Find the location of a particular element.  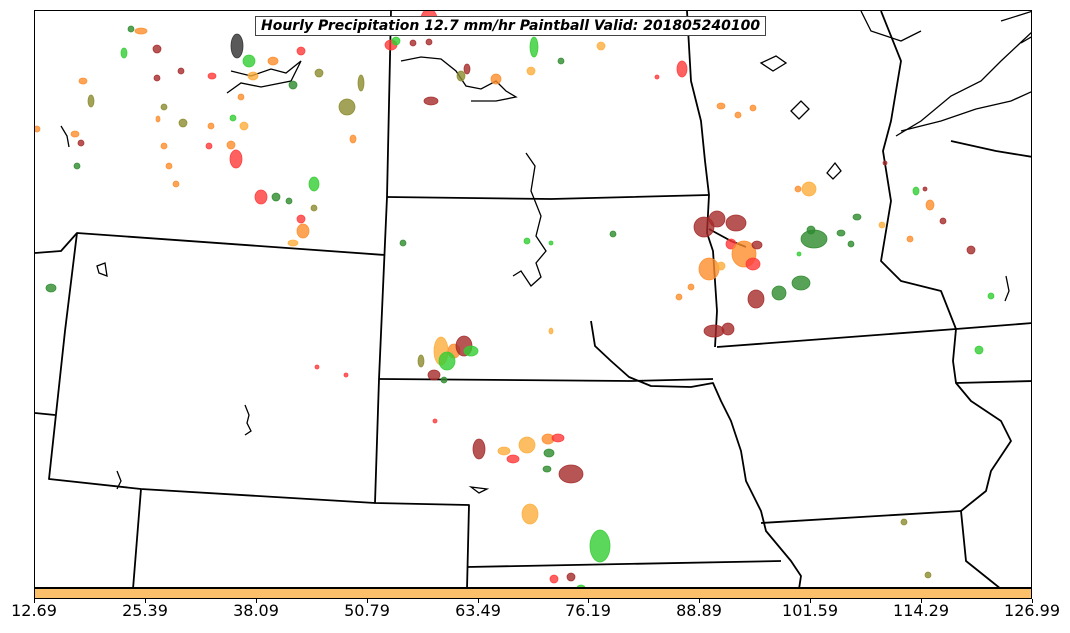

river is located at coordinates (459, 79).